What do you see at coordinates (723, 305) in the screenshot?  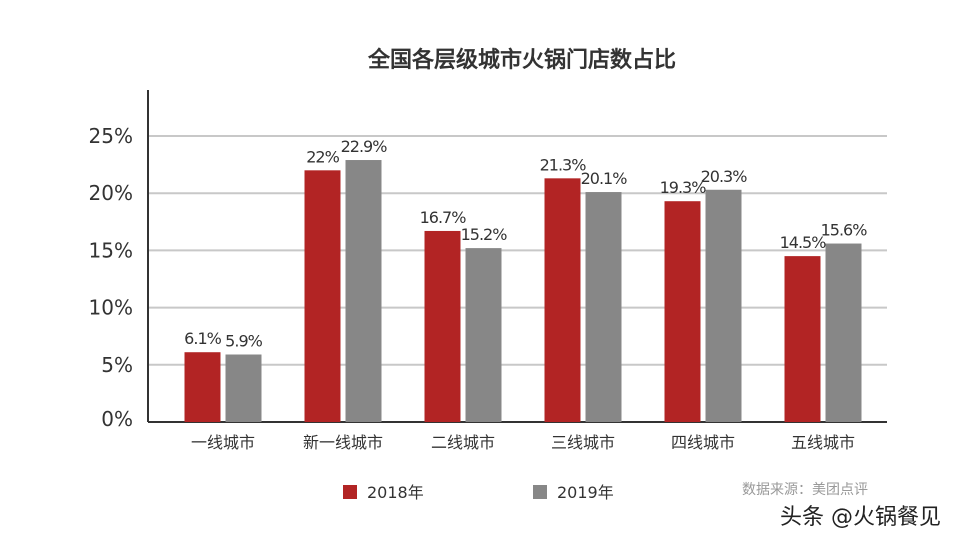 I see `bar-2019年-四线城市` at bounding box center [723, 305].